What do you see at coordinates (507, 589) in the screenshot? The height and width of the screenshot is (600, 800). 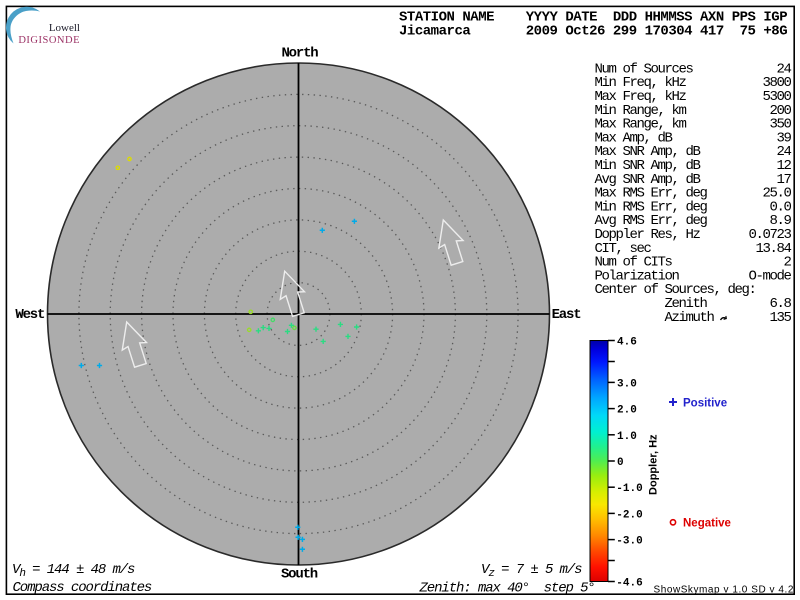 I see `svg-text: Zenith: max 40° step 5°` at bounding box center [507, 589].